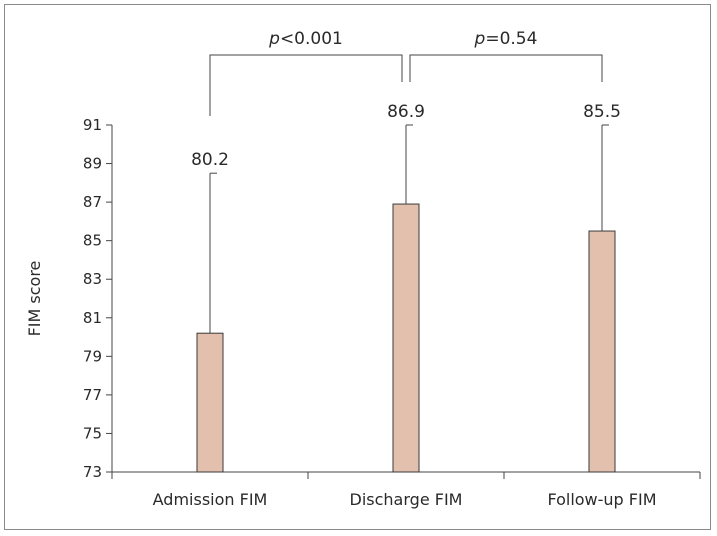  Describe the element at coordinates (601, 499) in the screenshot. I see `x-tick-label: Follow-up FIM` at that location.